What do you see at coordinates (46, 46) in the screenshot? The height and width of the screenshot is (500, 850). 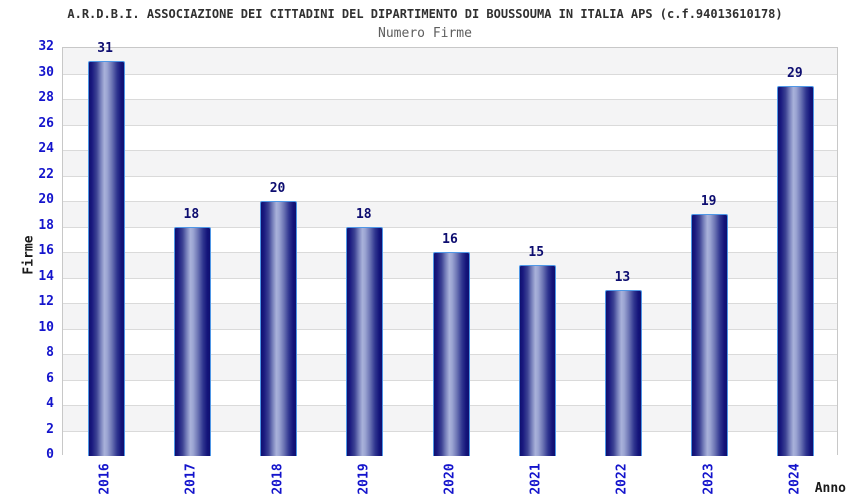 I see `y-tick-label: 32` at bounding box center [46, 46].